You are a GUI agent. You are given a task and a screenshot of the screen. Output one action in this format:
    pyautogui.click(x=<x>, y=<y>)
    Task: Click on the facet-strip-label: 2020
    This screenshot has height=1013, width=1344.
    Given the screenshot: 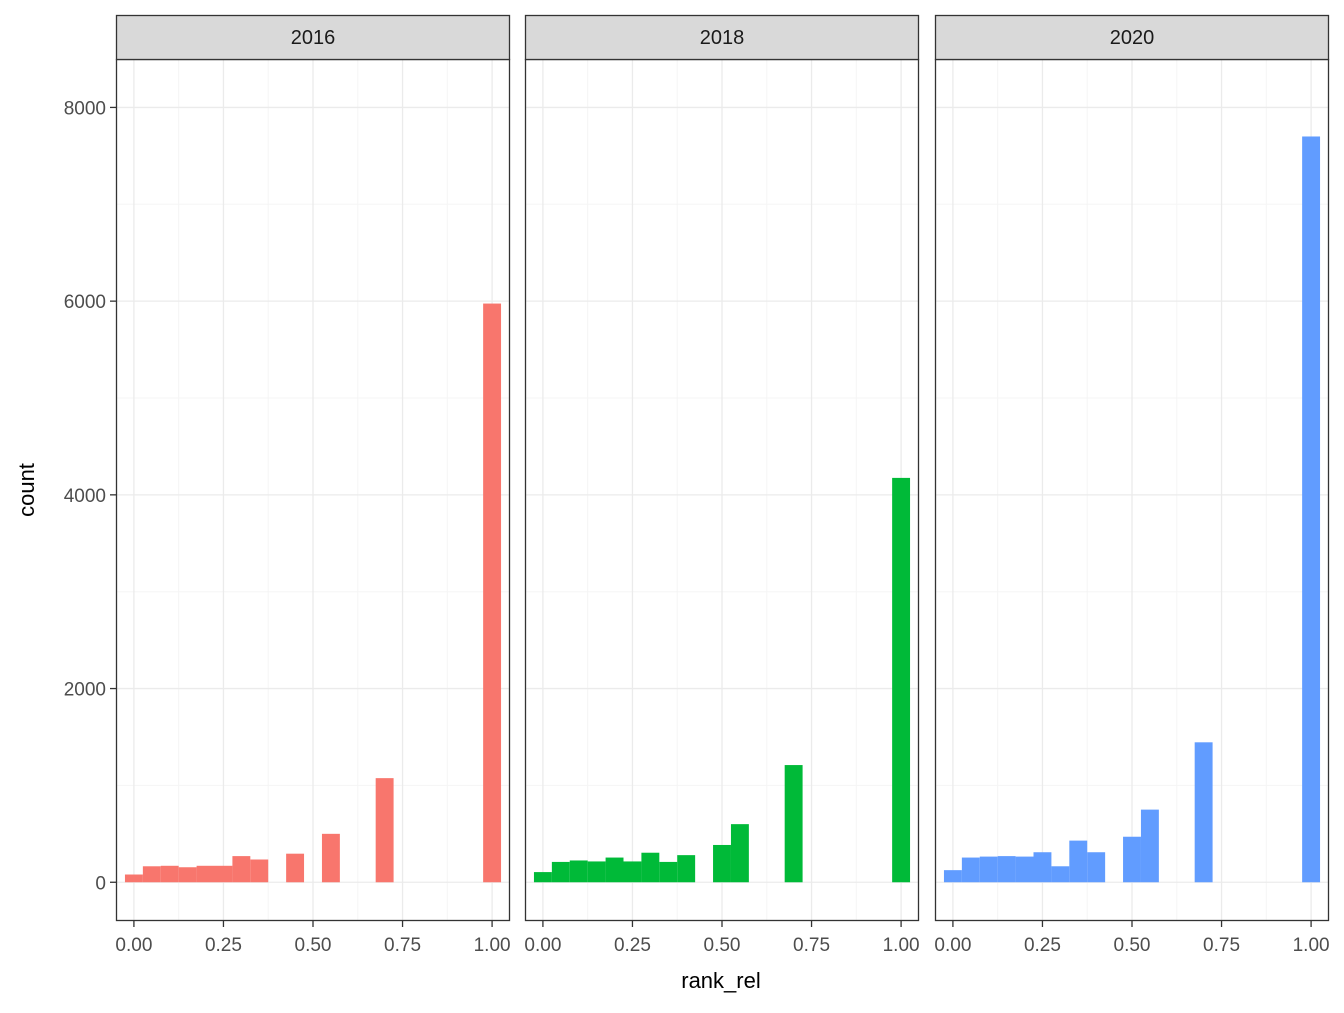 What is the action you would take?
    pyautogui.click(x=1132, y=38)
    